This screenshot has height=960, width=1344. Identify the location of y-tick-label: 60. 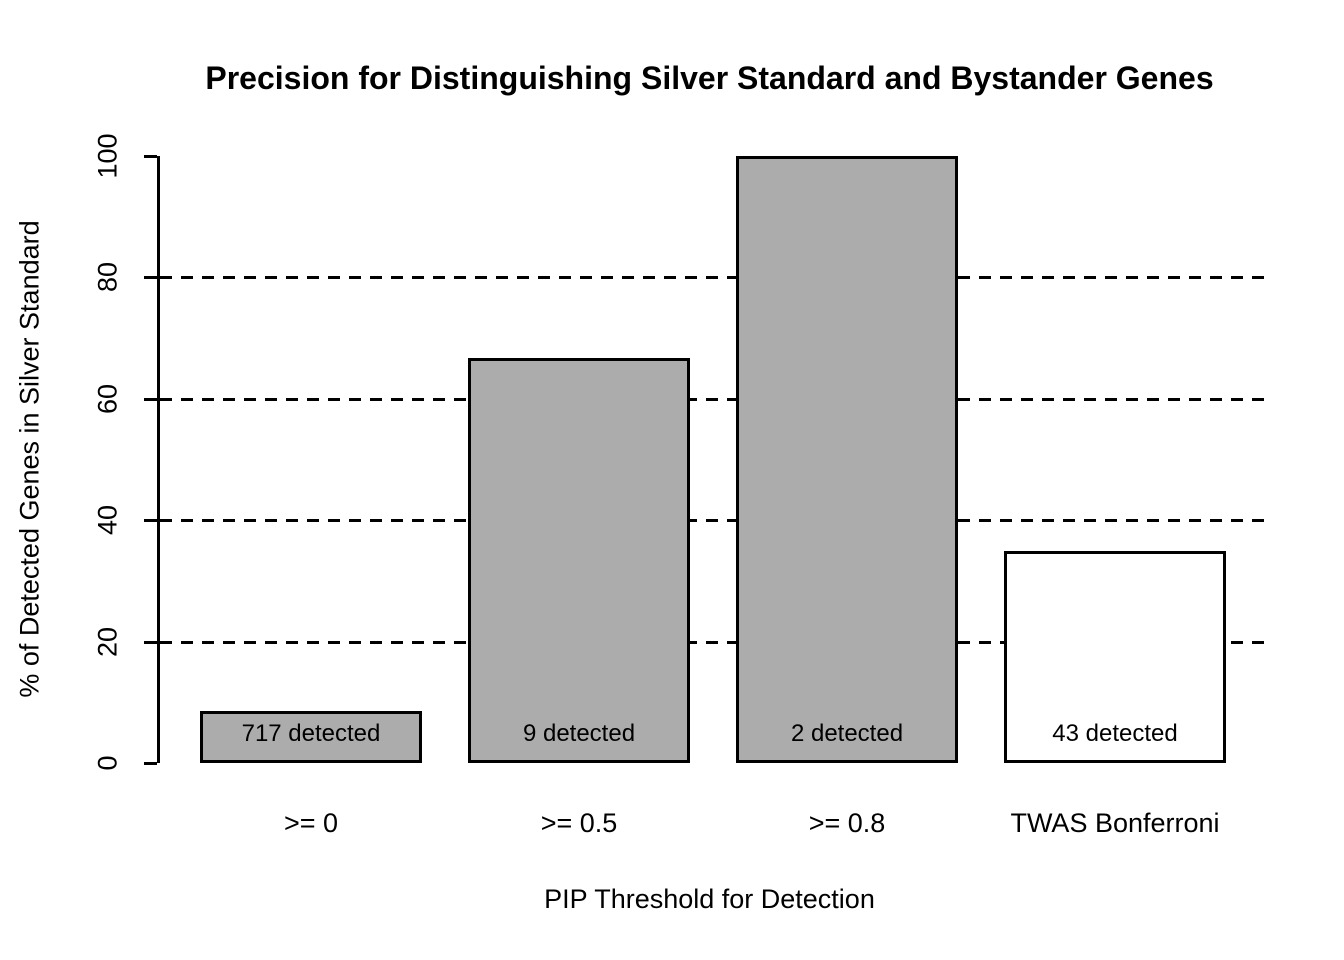
(107, 398).